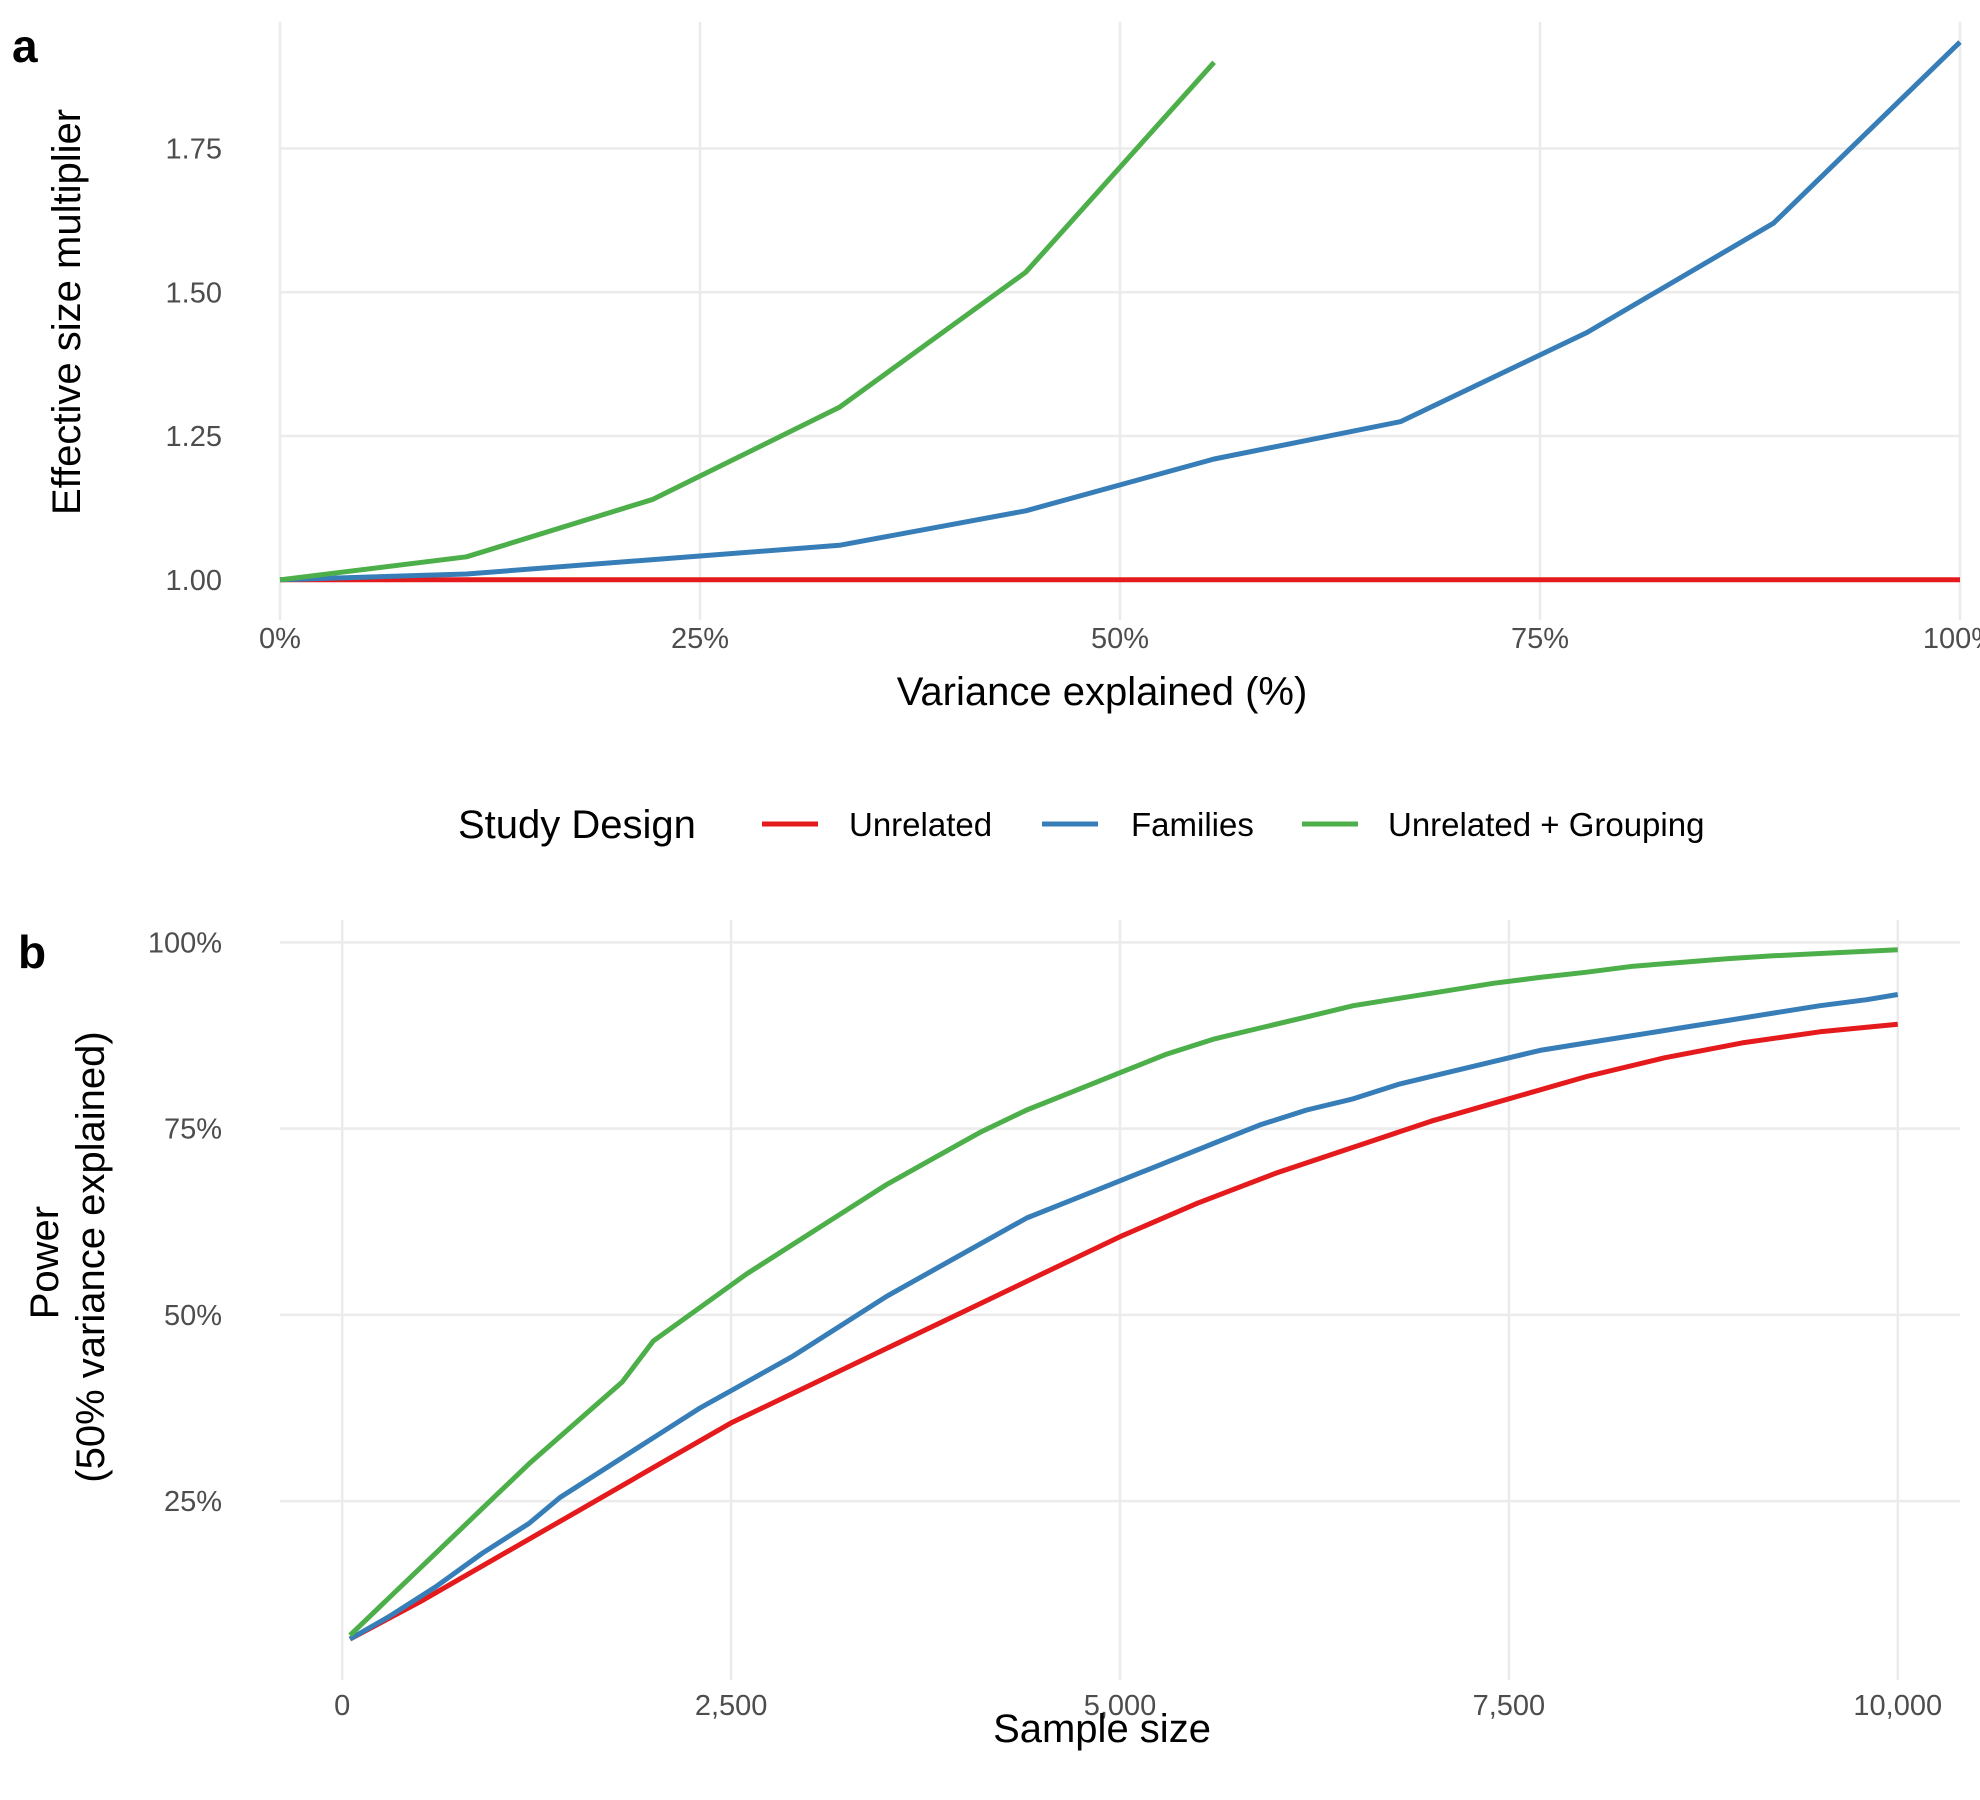 The width and height of the screenshot is (1980, 1800). Describe the element at coordinates (185, 943) in the screenshot. I see `panel-b-y-tick-label: 100%` at that location.